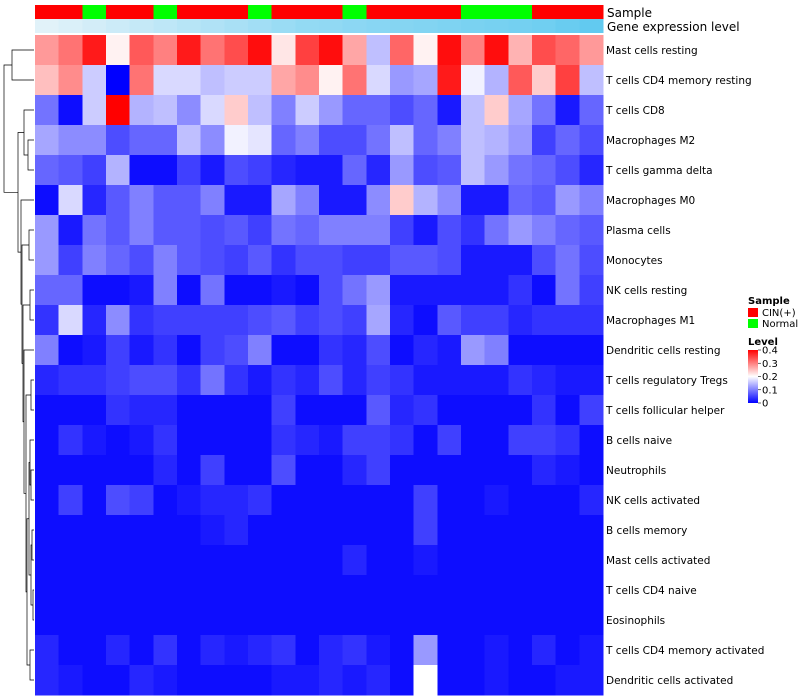  What do you see at coordinates (653, 501) in the screenshot?
I see `row-label: NK cells activated` at bounding box center [653, 501].